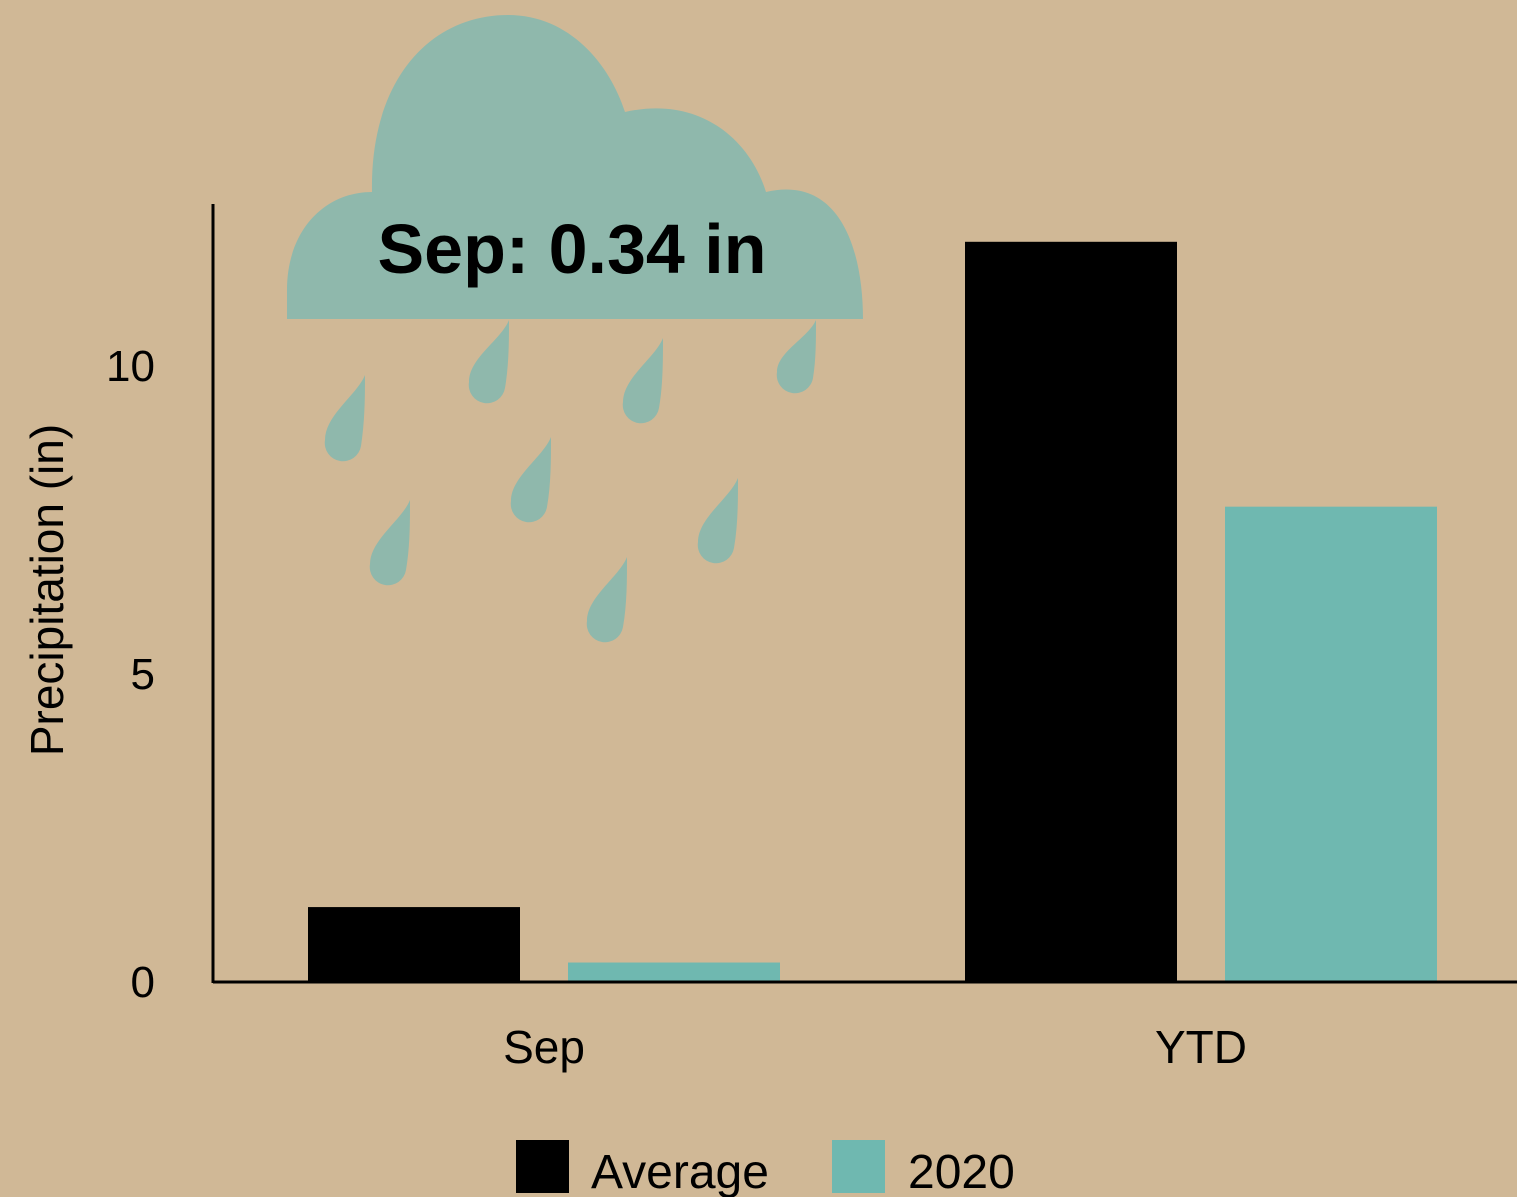 The image size is (1517, 1197). I want to click on legend-label-average: Average, so click(680, 1171).